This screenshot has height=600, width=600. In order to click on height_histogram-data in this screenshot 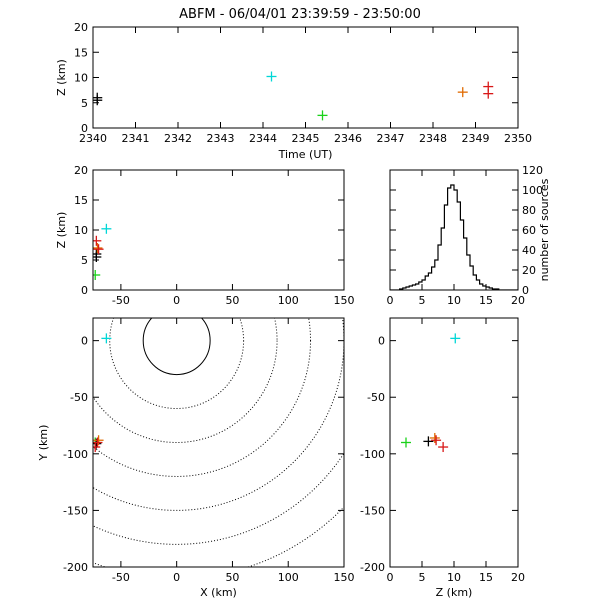, I will do `click(454, 237)`.